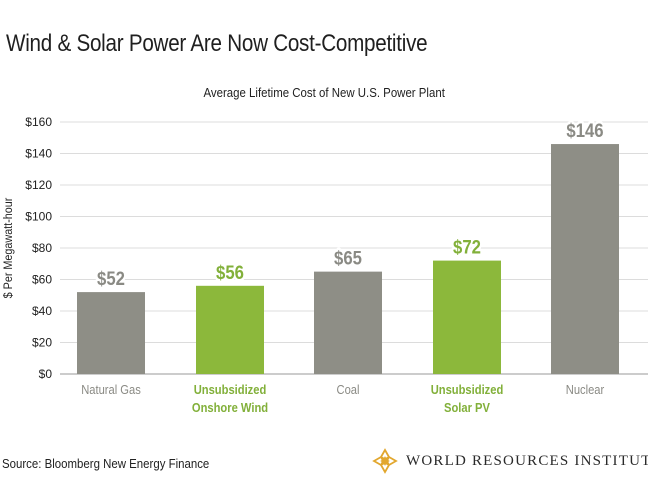 The height and width of the screenshot is (498, 648). I want to click on y-tick-label: $120, so click(38, 185).